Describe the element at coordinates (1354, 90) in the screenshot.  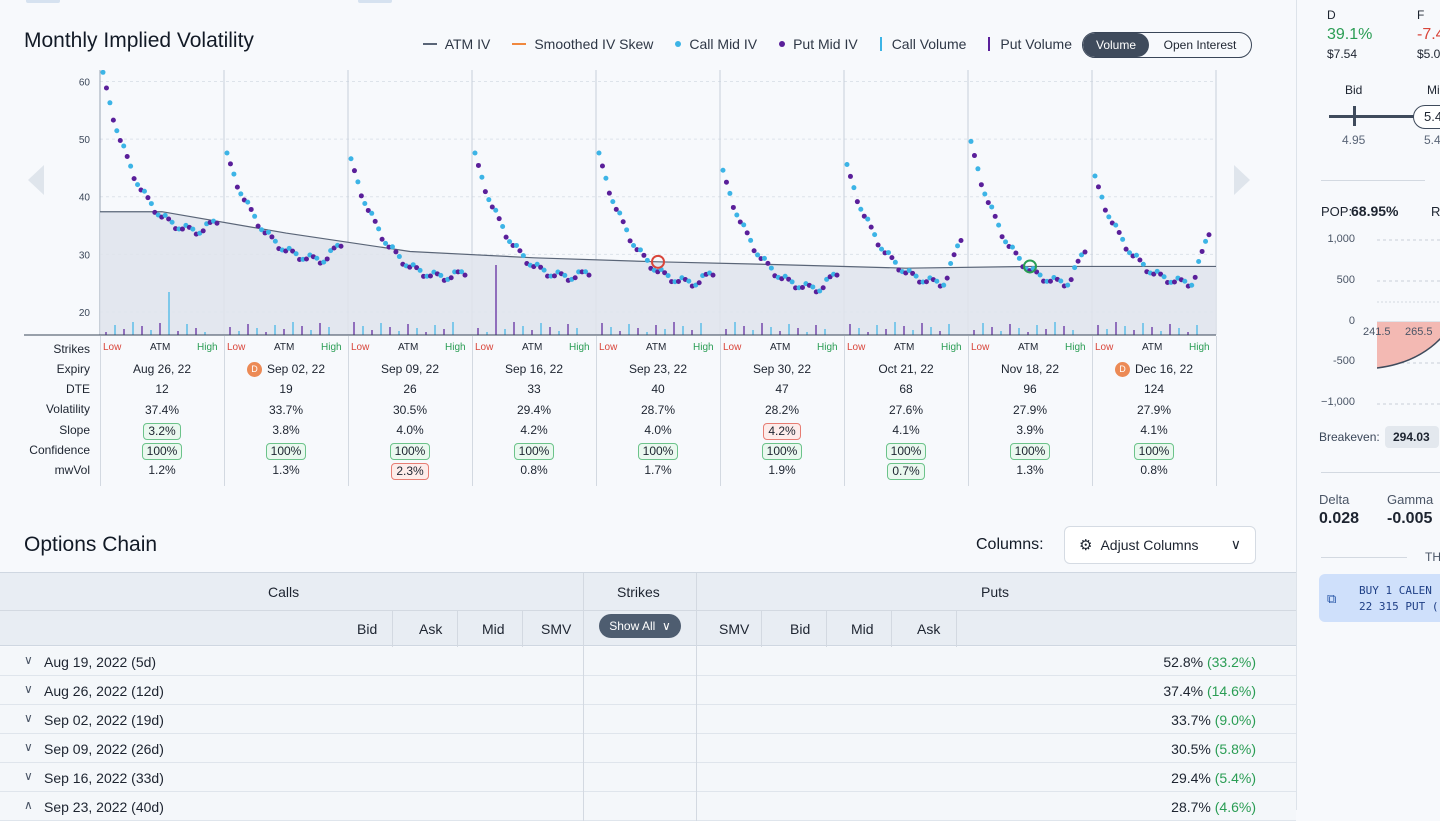
I see `bid-label: Bid` at that location.